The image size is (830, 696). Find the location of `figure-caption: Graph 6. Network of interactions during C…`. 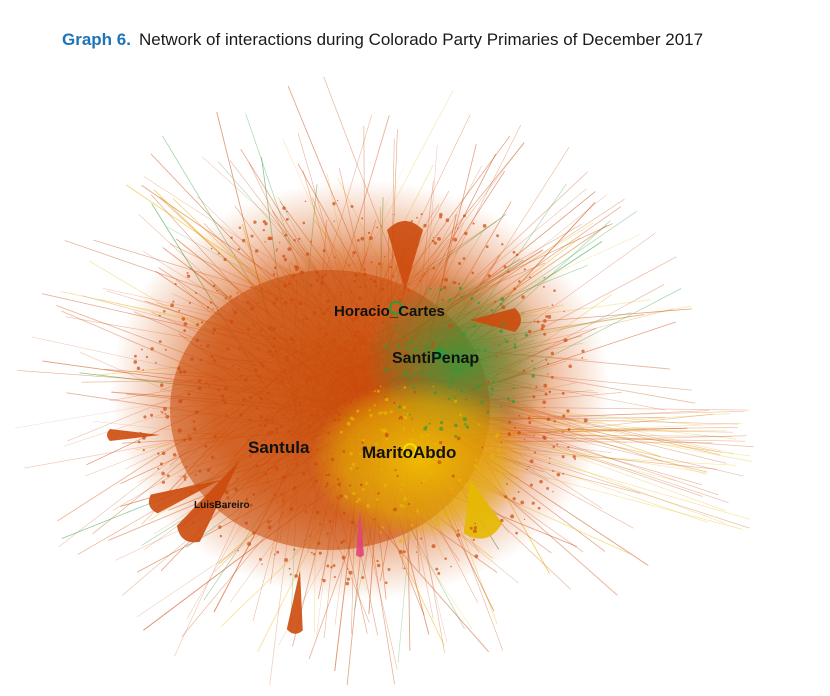

figure-caption: Graph 6. Network of interactions during C… is located at coordinates (382, 40).